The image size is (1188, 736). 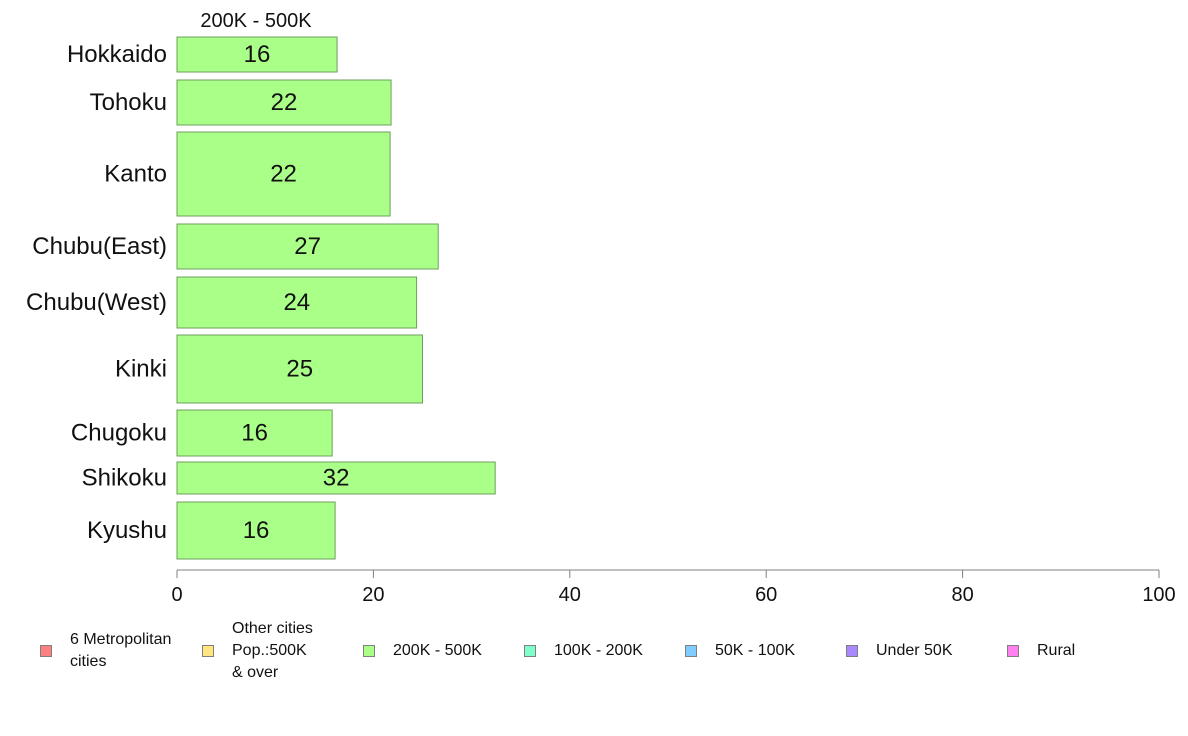 I want to click on bar-chubu-east, so click(x=307, y=246).